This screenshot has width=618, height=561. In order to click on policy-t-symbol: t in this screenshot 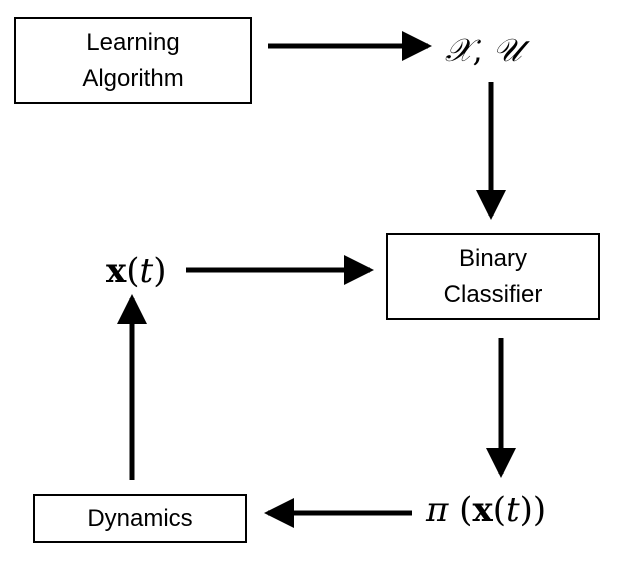, I will do `click(512, 510)`.